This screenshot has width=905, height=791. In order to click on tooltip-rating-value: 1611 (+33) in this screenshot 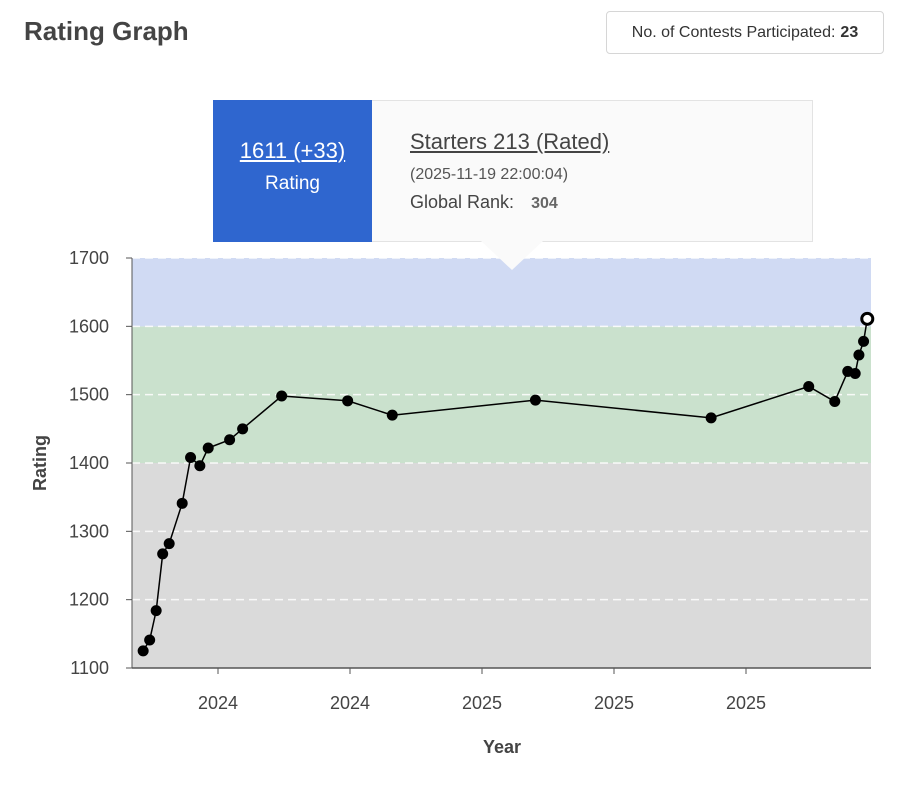, I will do `click(292, 150)`.